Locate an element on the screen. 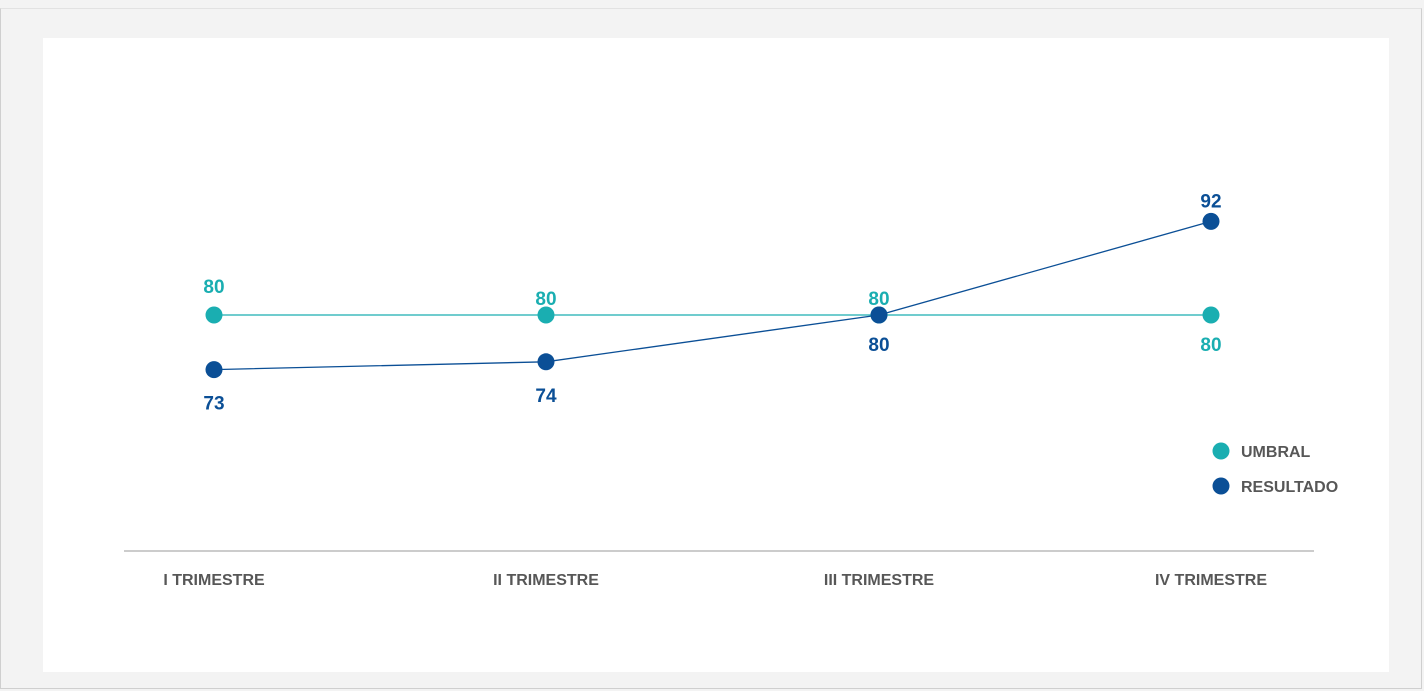 Image resolution: width=1424 pixels, height=691 pixels. x-tick-label-1: I TRIMESTRE is located at coordinates (214, 580).